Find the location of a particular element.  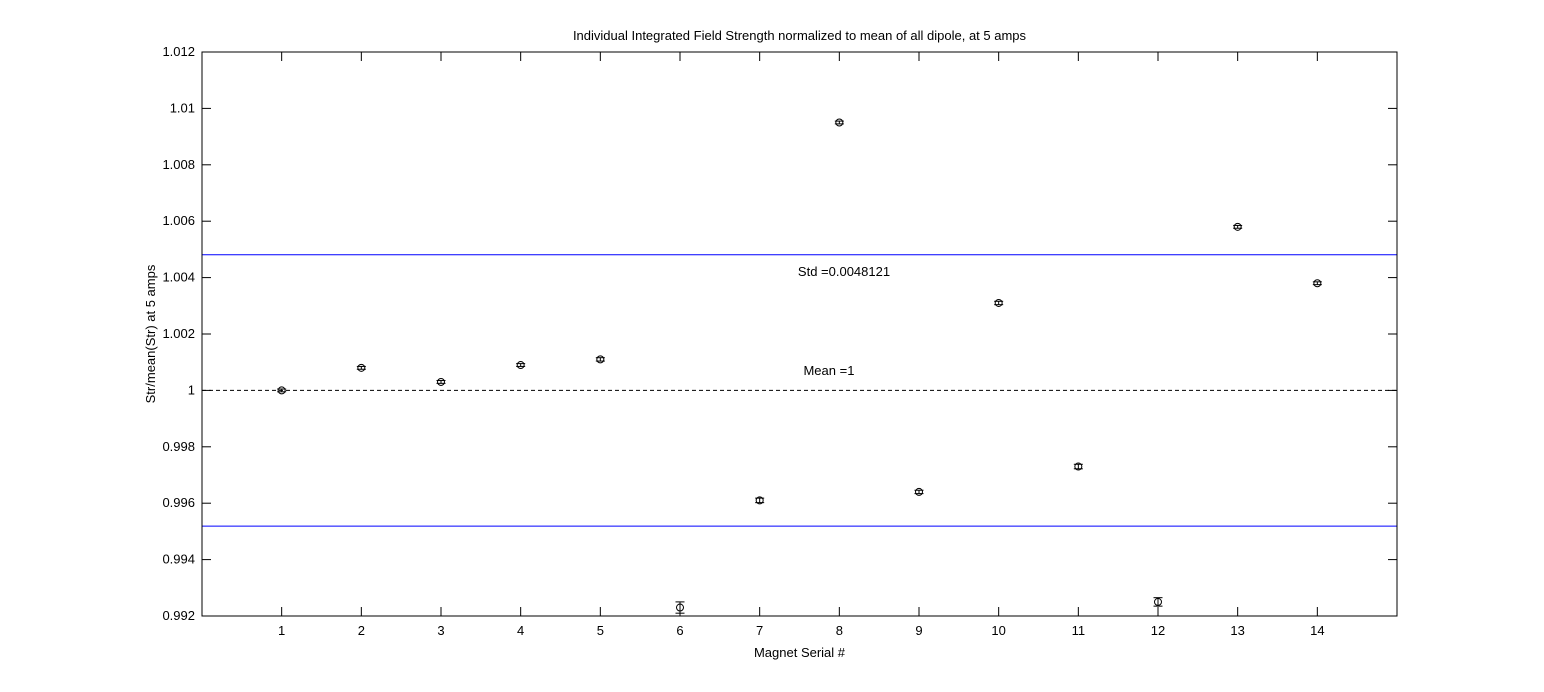

x-tick-label: 11 is located at coordinates (1079, 630).